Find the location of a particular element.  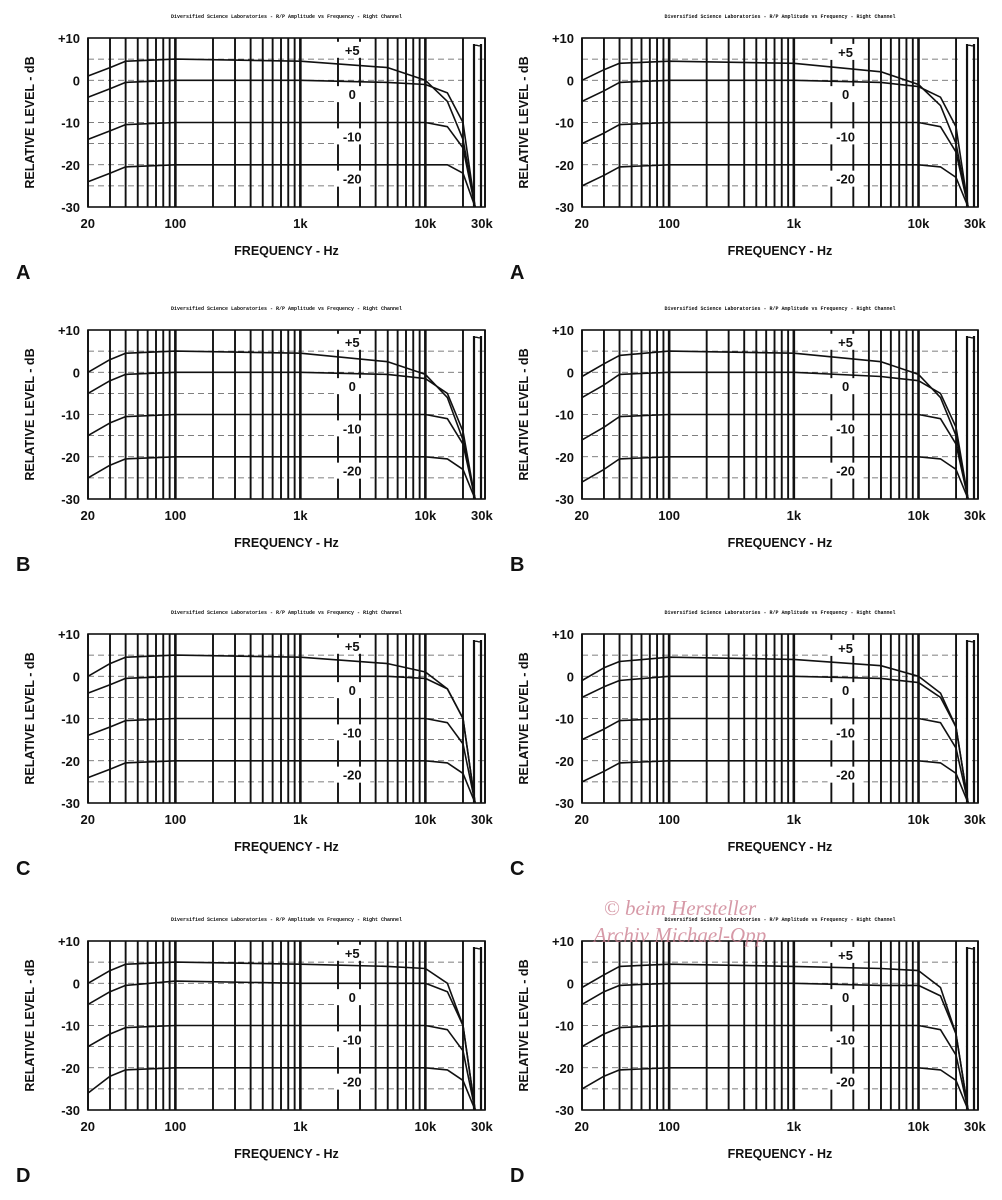

panel-letter: C is located at coordinates (517, 869).